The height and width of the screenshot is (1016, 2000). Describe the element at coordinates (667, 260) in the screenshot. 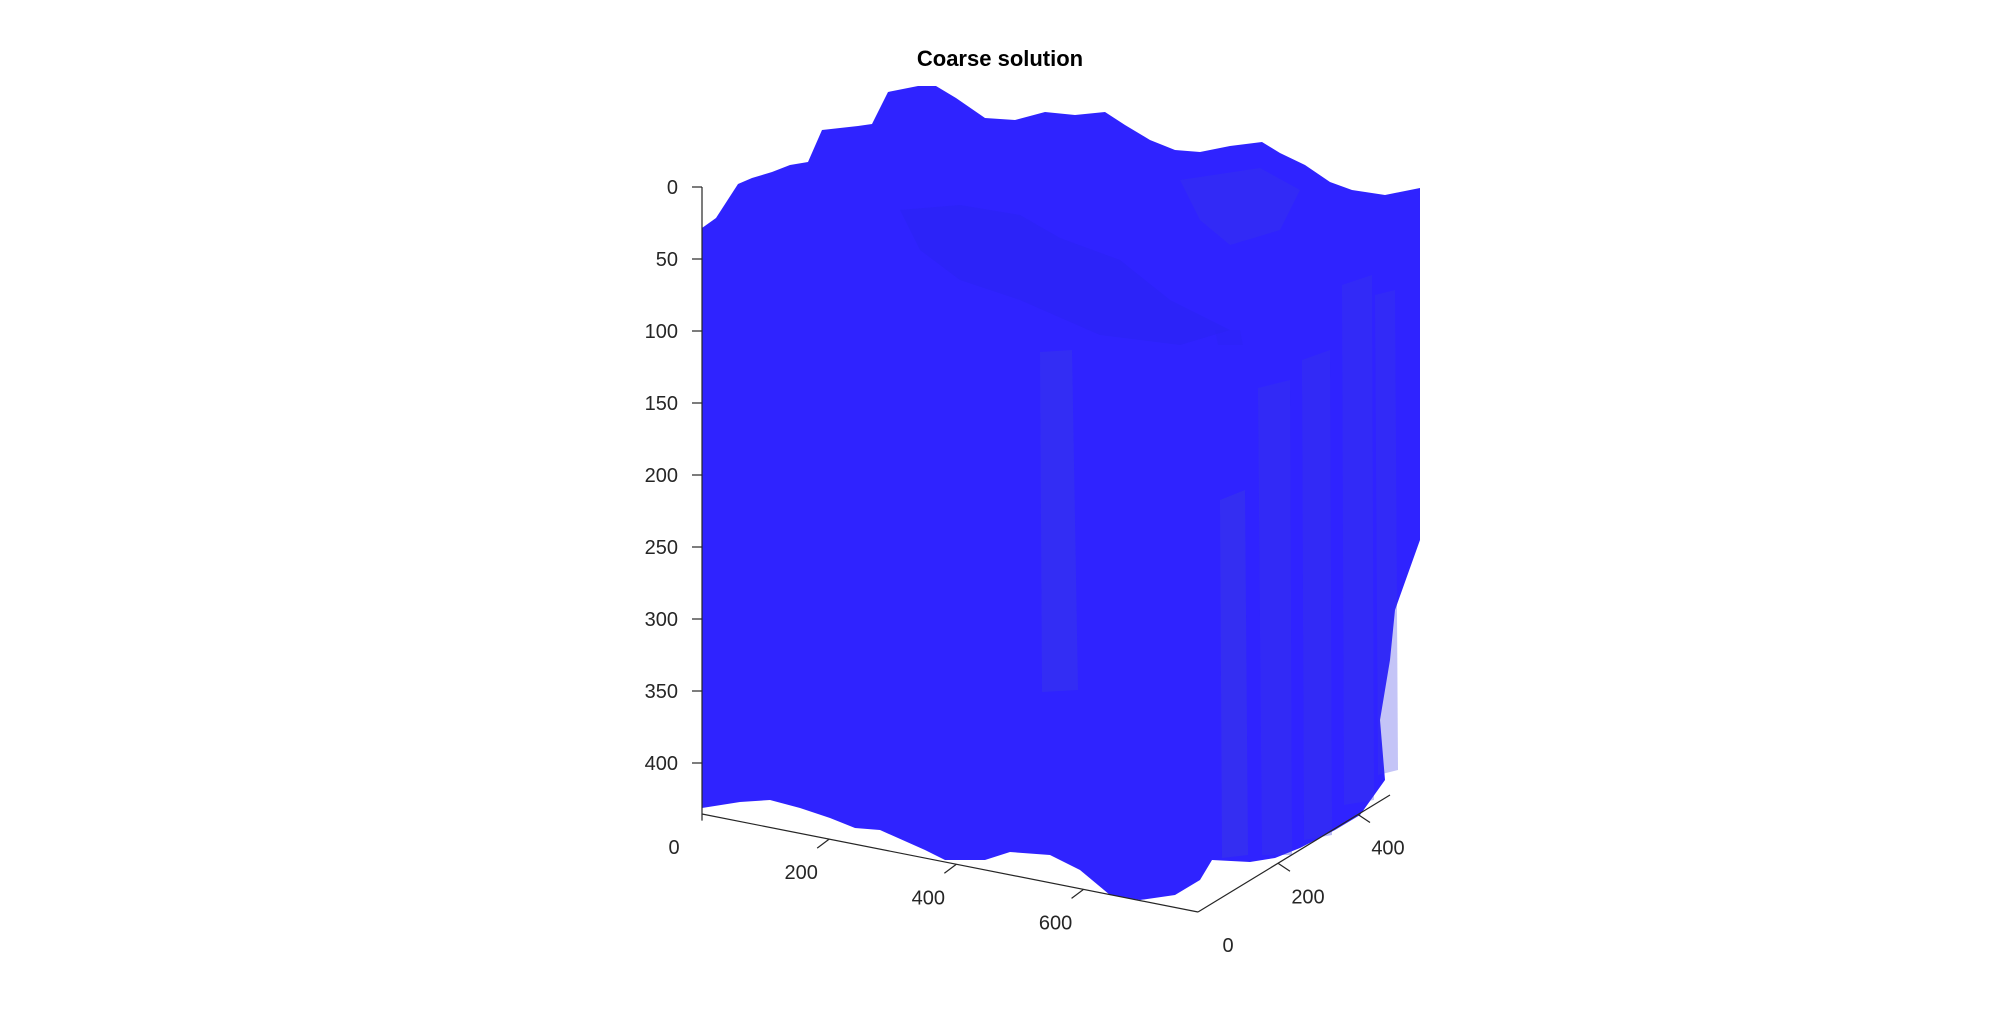

I see `z-tick-label-50: 50` at that location.